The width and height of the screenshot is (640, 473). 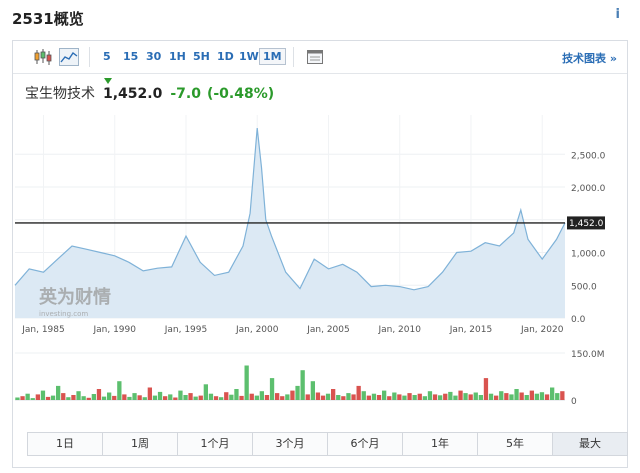 I want to click on volume-tick-label: 0, so click(x=574, y=402).